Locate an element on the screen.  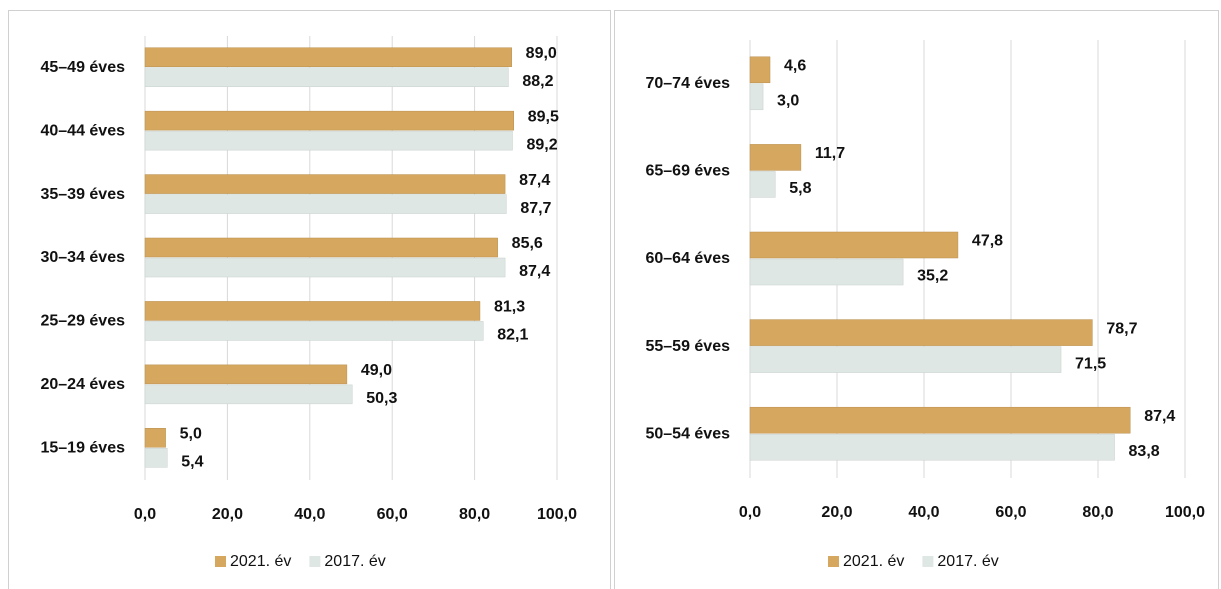
value-label: 89,0 is located at coordinates (541, 53).